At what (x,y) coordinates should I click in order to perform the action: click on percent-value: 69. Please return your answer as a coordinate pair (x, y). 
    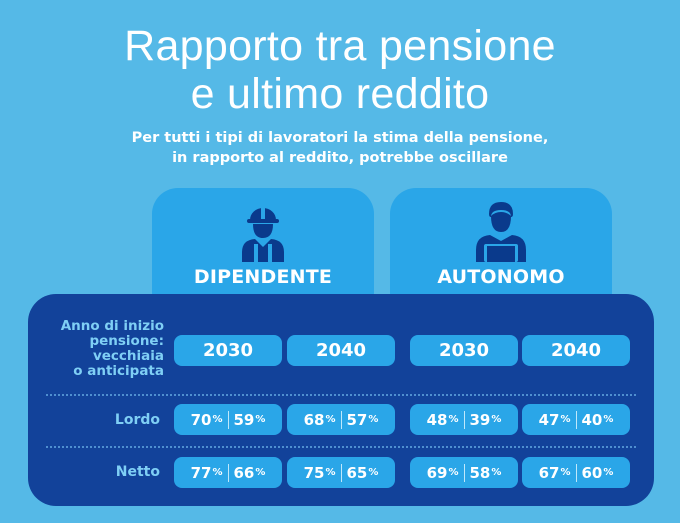
    Looking at the image, I should click on (437, 472).